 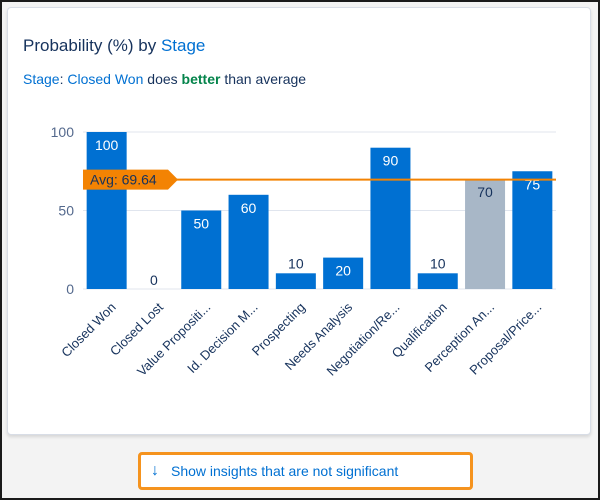 I want to click on title-stage-link: Stage, so click(x=183, y=45).